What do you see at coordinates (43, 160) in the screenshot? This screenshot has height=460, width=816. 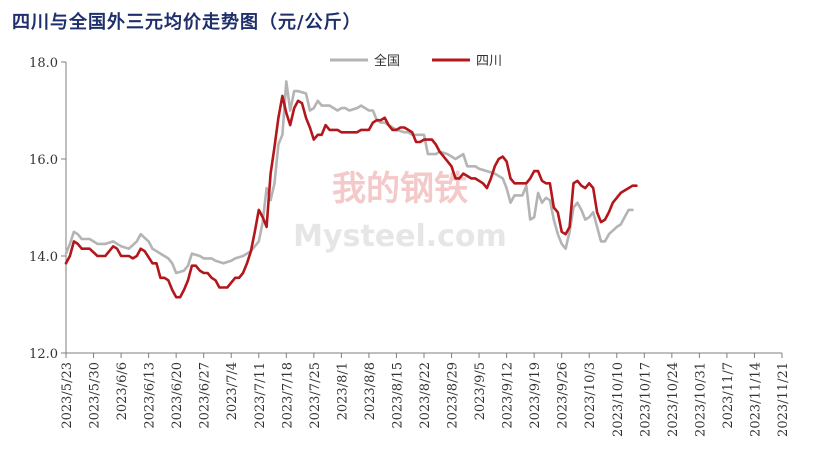 I see `y-tick-label: 16.0` at bounding box center [43, 160].